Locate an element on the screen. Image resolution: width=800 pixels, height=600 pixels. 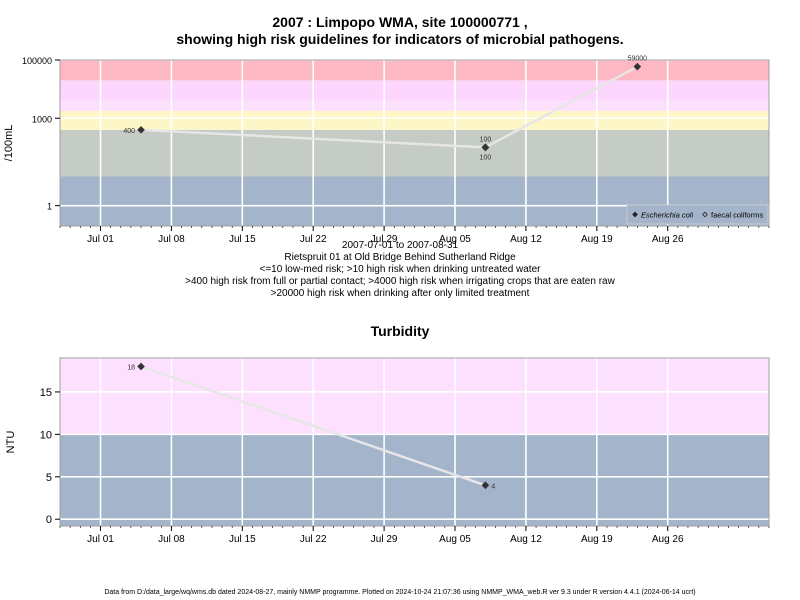
y-tick-label-2: 10 is located at coordinates (46, 435).